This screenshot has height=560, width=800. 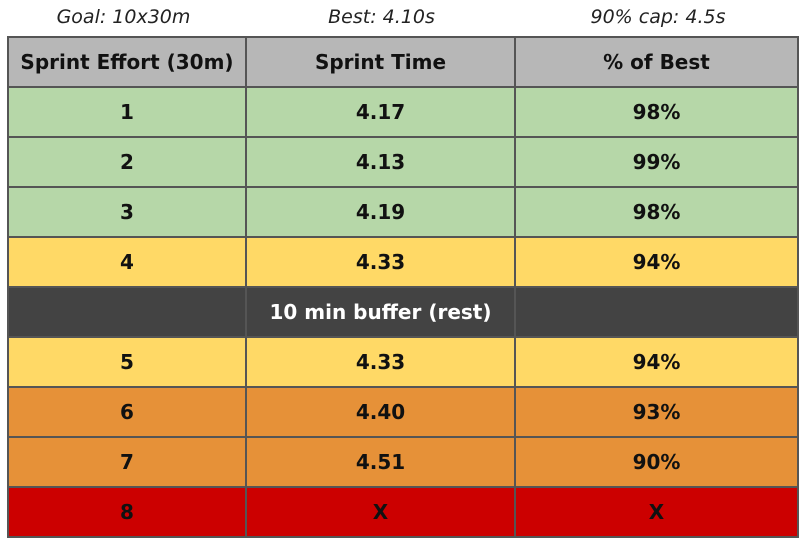 I want to click on effort-cell: 5, so click(x=127, y=362).